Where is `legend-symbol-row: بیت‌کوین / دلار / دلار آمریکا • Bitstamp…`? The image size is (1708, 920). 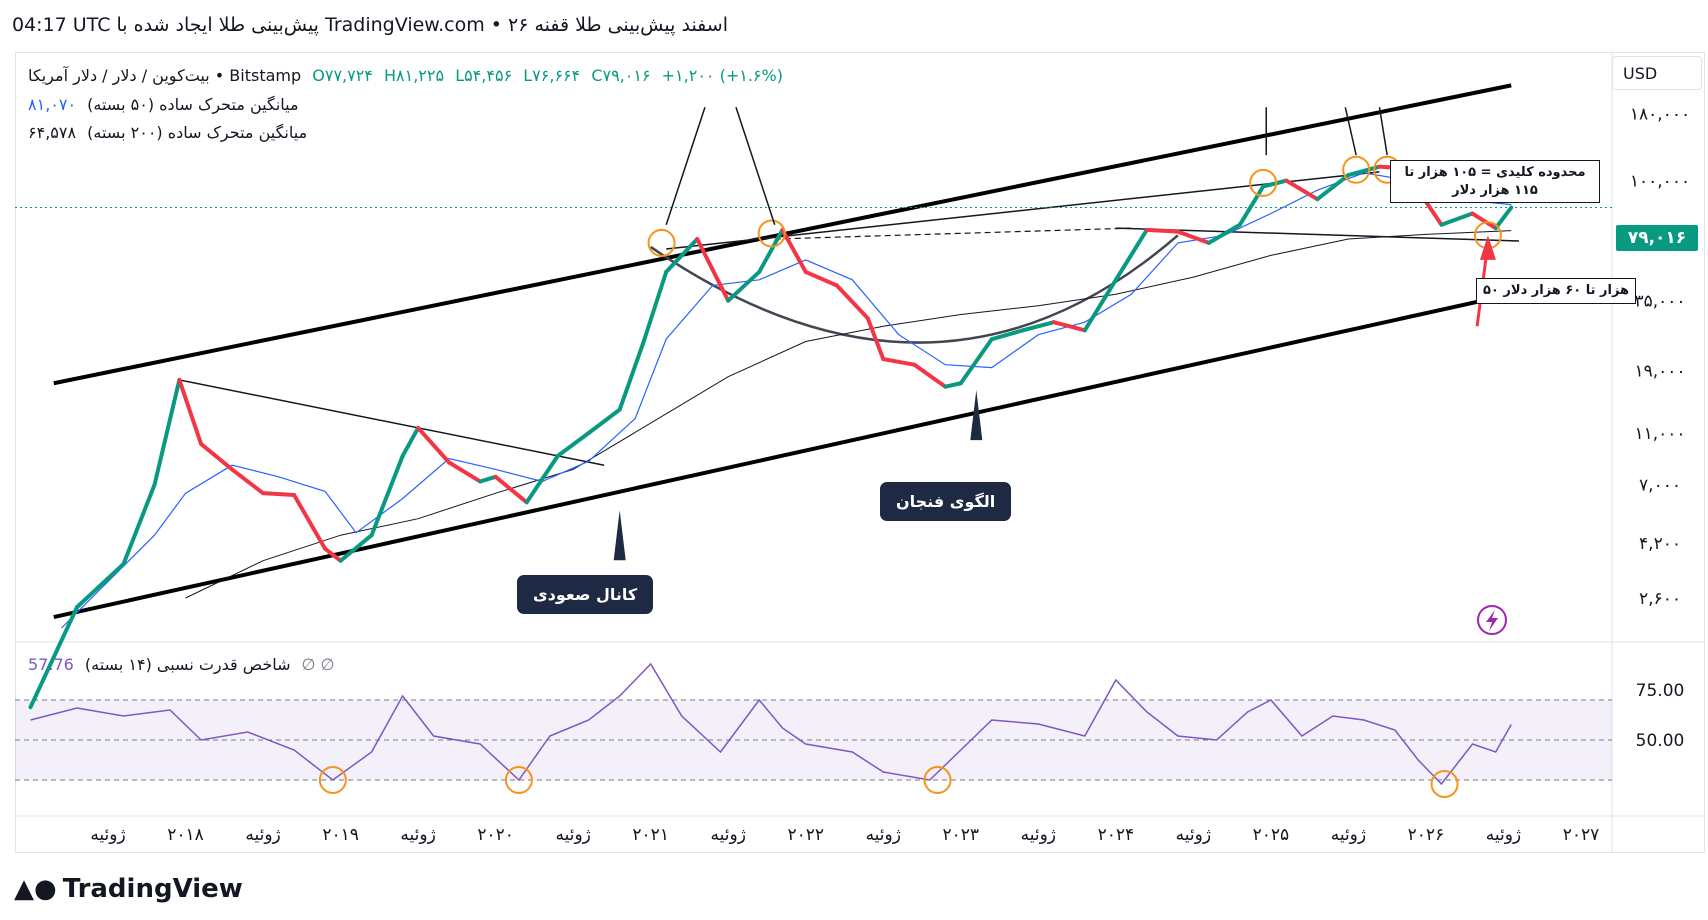
legend-symbol-row: بیت‌کوین / دلار / دلار آمریکا • Bitstamp… is located at coordinates (408, 75).